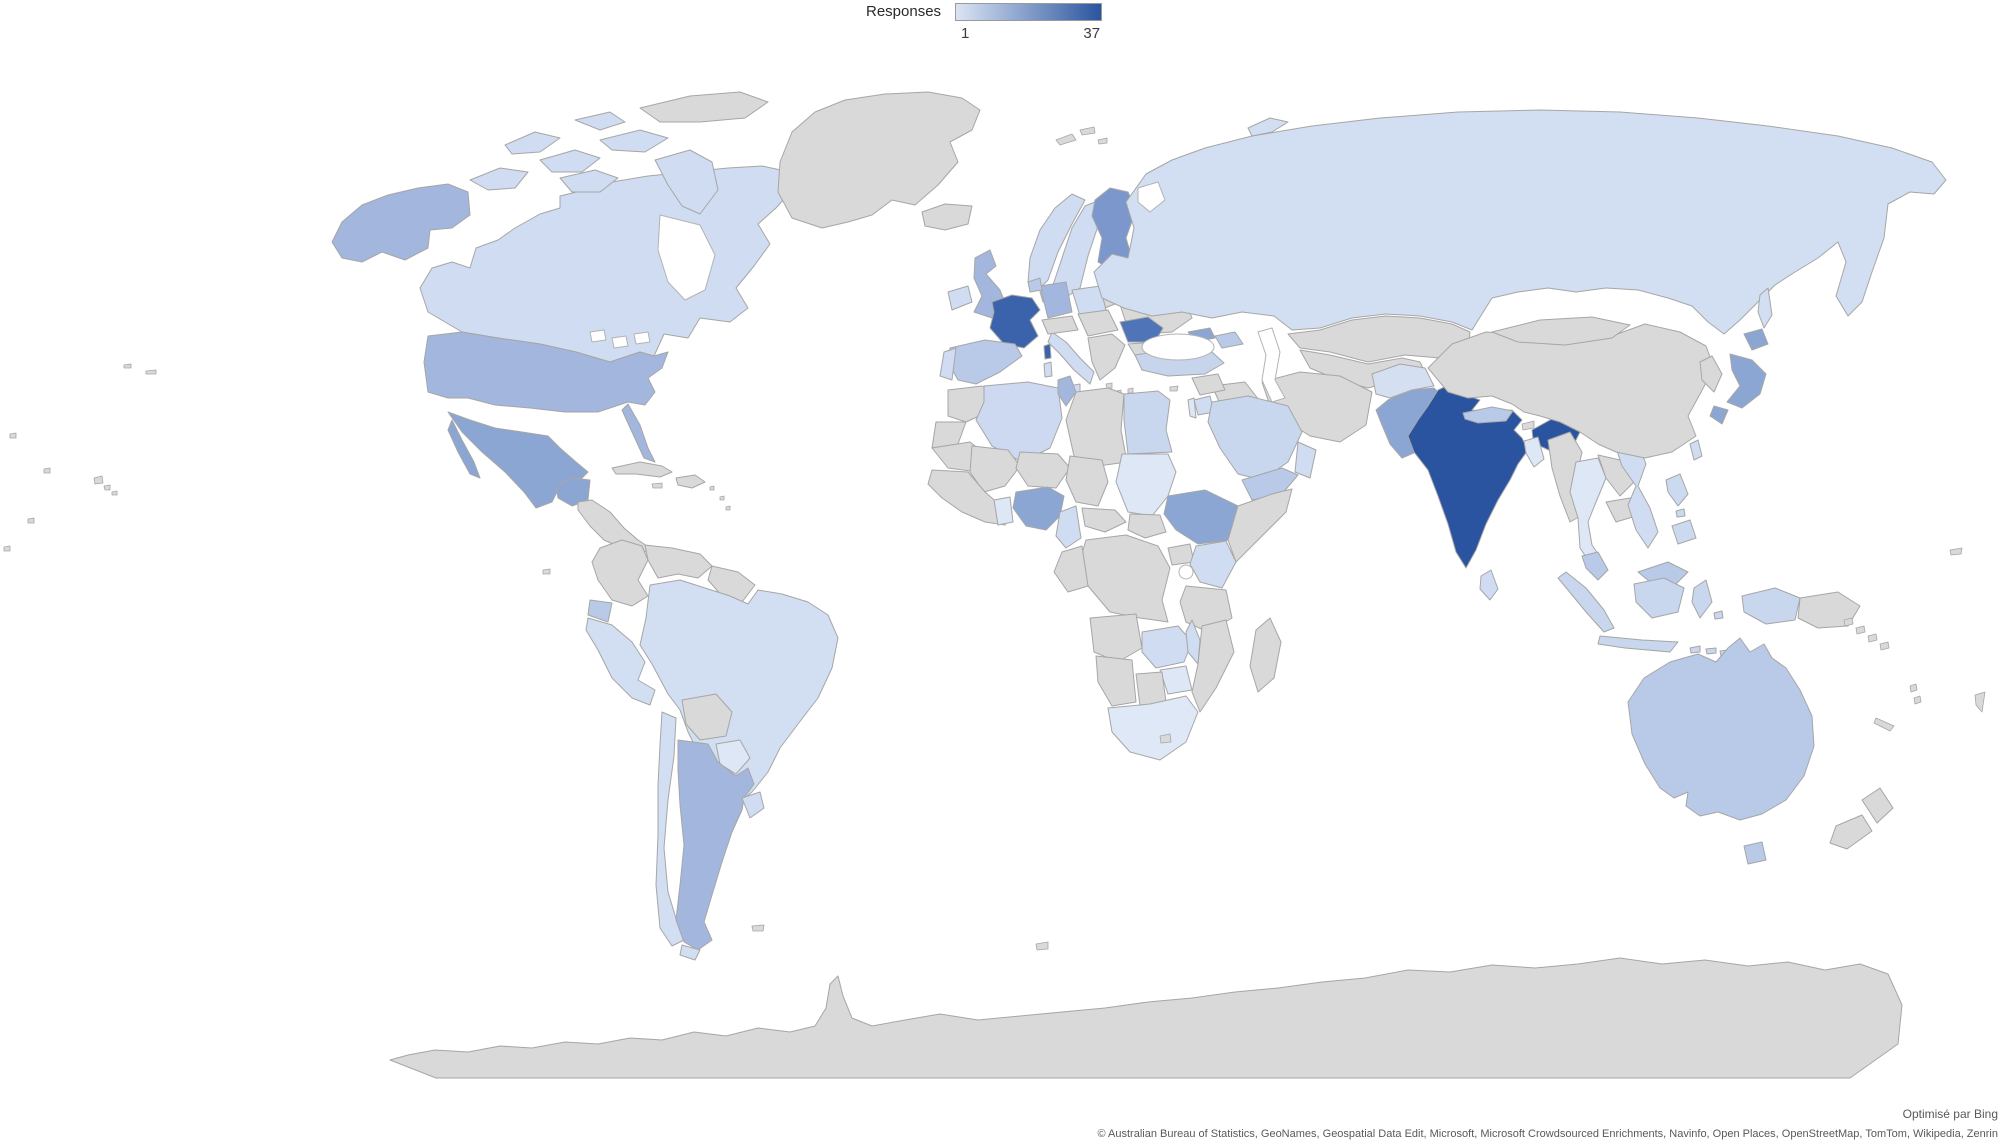 The image size is (2001, 1142). I want to click on country-mexico-baja, so click(464, 449).